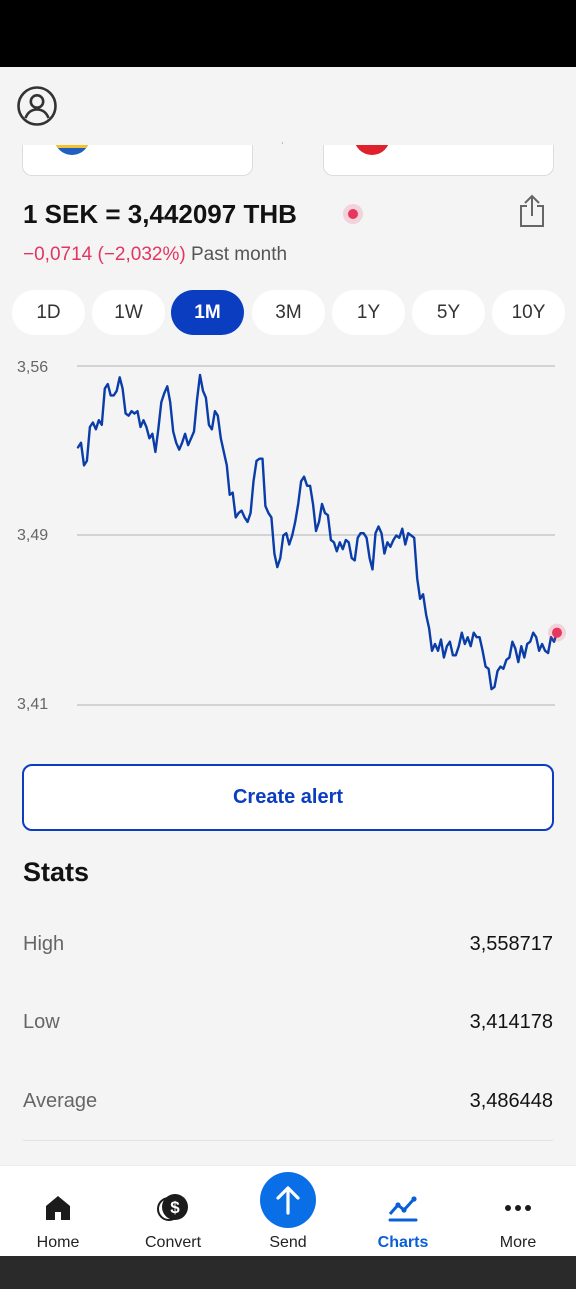 This screenshot has height=1289, width=576. What do you see at coordinates (72, 150) in the screenshot?
I see `sweden-flag-icon` at bounding box center [72, 150].